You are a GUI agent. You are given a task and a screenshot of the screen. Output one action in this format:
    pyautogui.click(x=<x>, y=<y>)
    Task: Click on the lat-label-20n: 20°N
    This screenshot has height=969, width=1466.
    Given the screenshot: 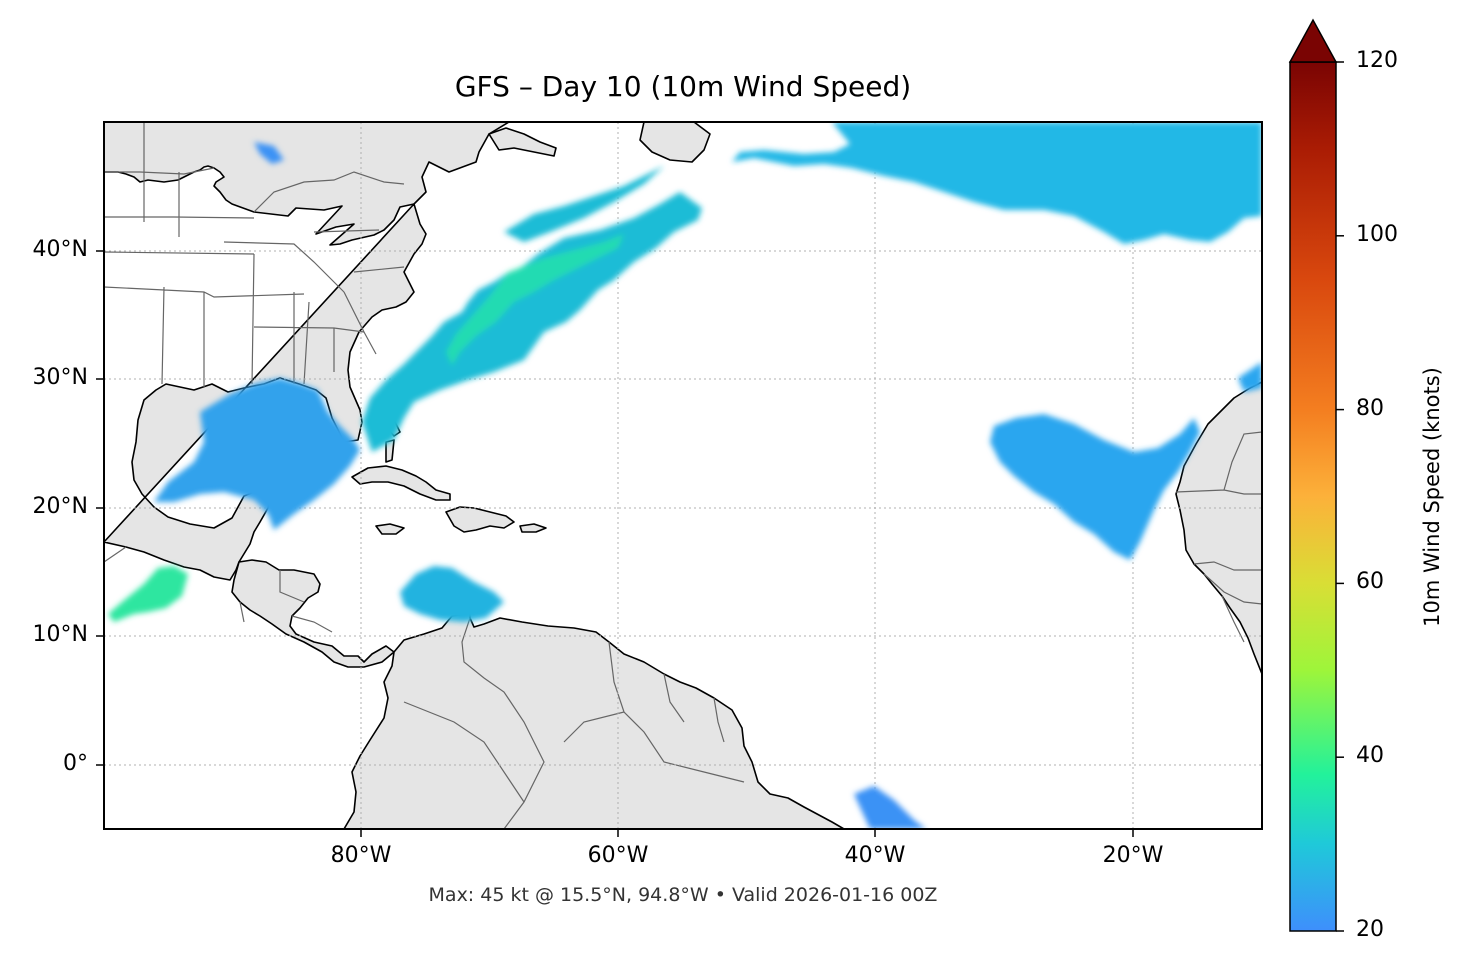 What is the action you would take?
    pyautogui.click(x=60, y=506)
    